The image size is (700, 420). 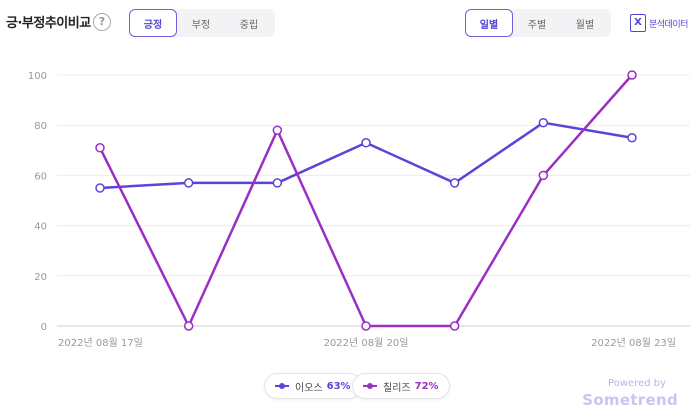 I want to click on period-tab-group: 일별 주별 월별, so click(x=538, y=23).